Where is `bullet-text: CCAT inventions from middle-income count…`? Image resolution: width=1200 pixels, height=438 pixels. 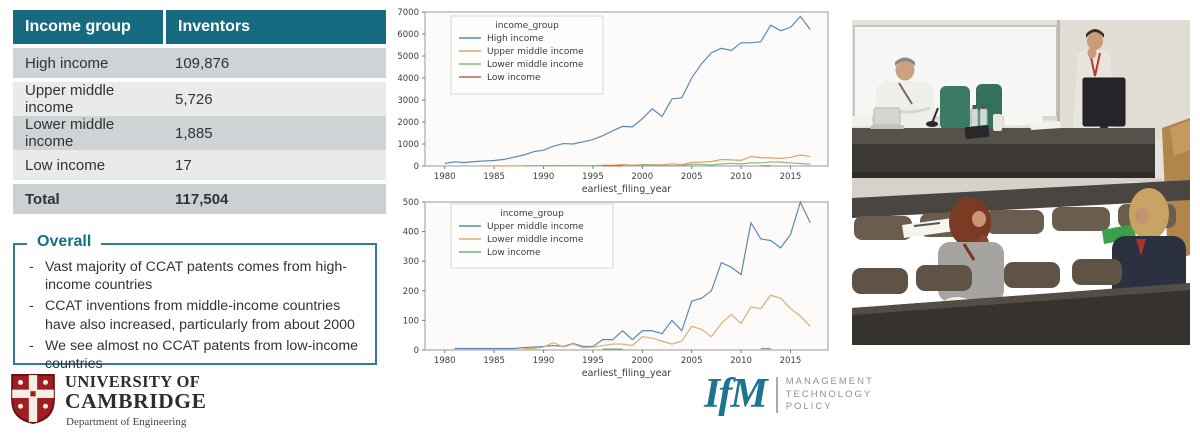
bullet-text: CCAT inventions from middle-income count… is located at coordinates (200, 315).